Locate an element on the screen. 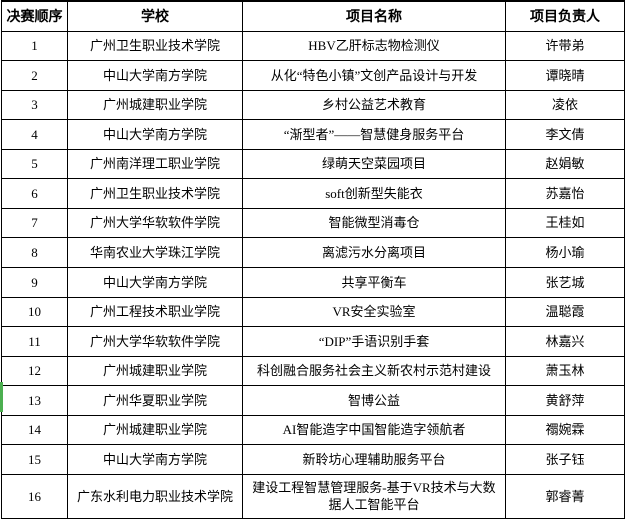 Image resolution: width=625 pixels, height=521 pixels. cell-order: 16 is located at coordinates (34, 496).